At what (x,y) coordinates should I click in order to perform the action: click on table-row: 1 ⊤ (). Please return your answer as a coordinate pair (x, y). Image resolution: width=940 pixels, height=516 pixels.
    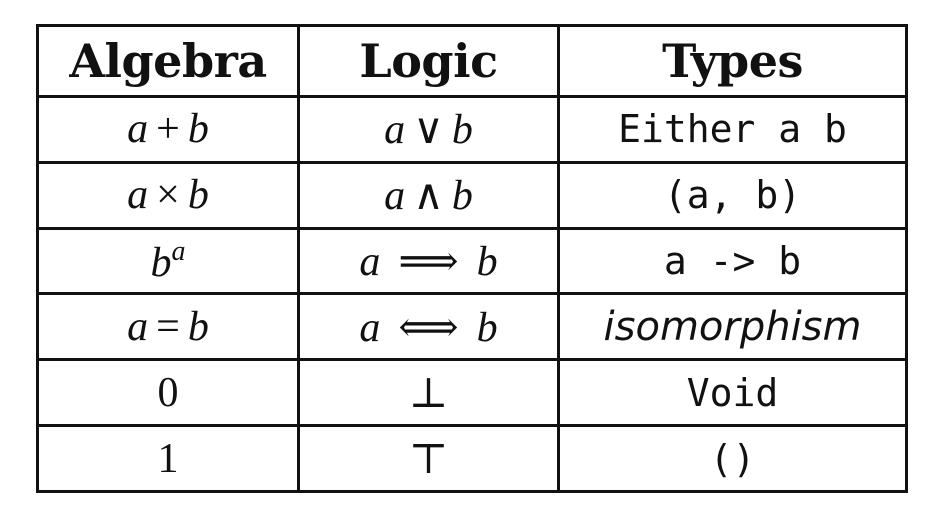
    Looking at the image, I should click on (472, 458).